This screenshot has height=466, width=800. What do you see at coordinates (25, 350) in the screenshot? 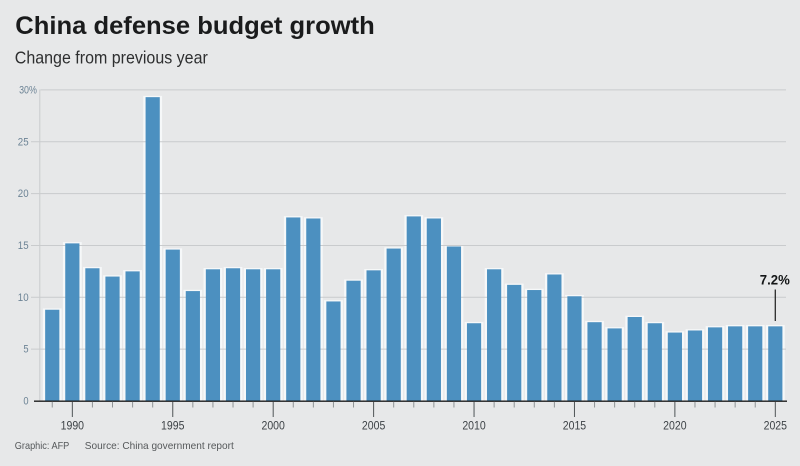
I see `svg-text: 5` at bounding box center [25, 350].